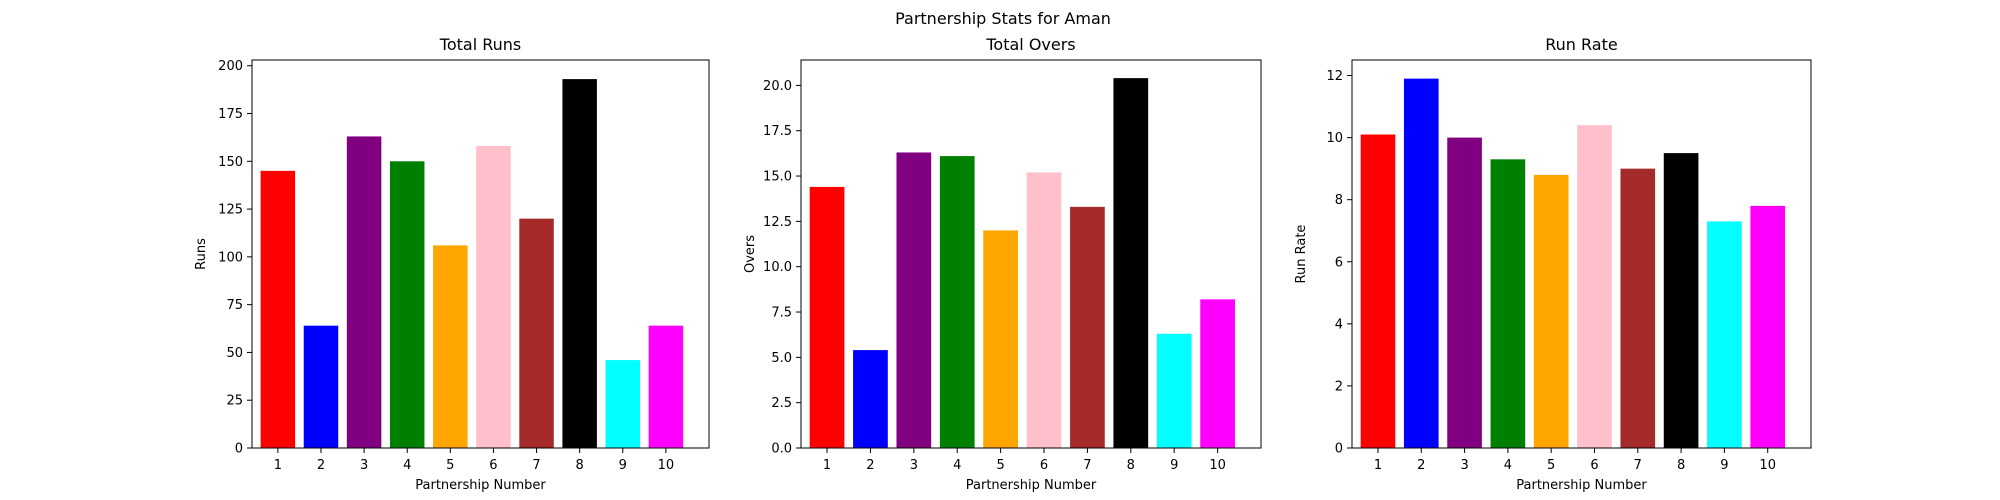 The width and height of the screenshot is (2000, 500). What do you see at coordinates (777, 177) in the screenshot?
I see `y-tick-label: 15.0` at bounding box center [777, 177].